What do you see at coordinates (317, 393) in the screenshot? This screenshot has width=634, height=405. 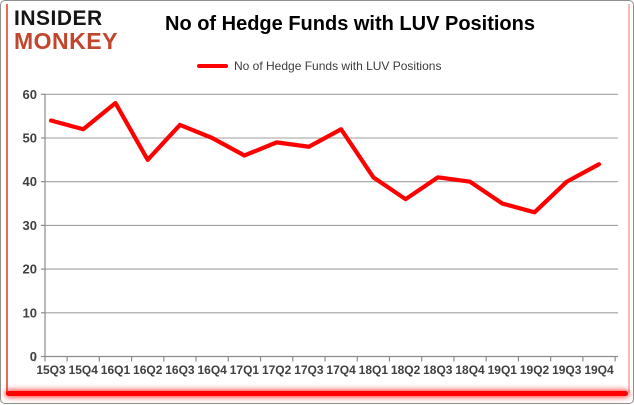 I see `bottom-accent-bar` at bounding box center [317, 393].